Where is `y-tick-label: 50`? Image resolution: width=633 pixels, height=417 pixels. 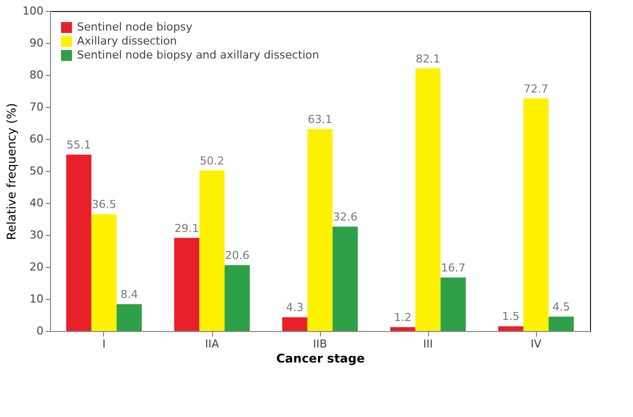 y-tick-label: 50 is located at coordinates (37, 171).